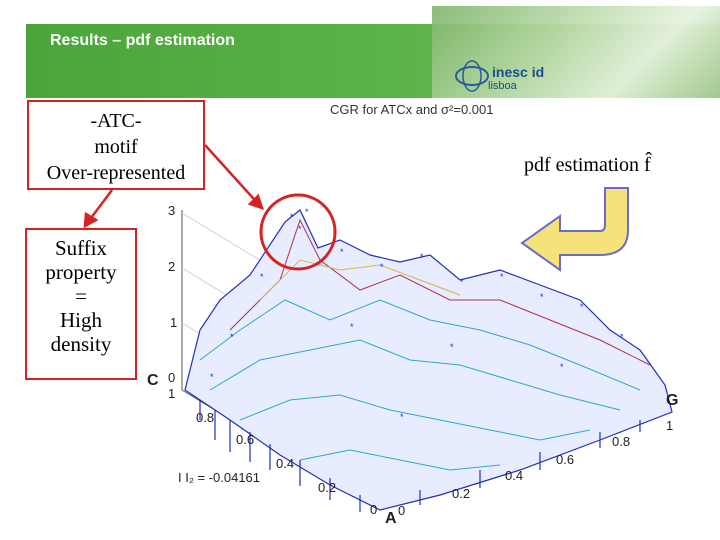  What do you see at coordinates (391, 518) in the screenshot?
I see `corner-label-a: A` at bounding box center [391, 518].